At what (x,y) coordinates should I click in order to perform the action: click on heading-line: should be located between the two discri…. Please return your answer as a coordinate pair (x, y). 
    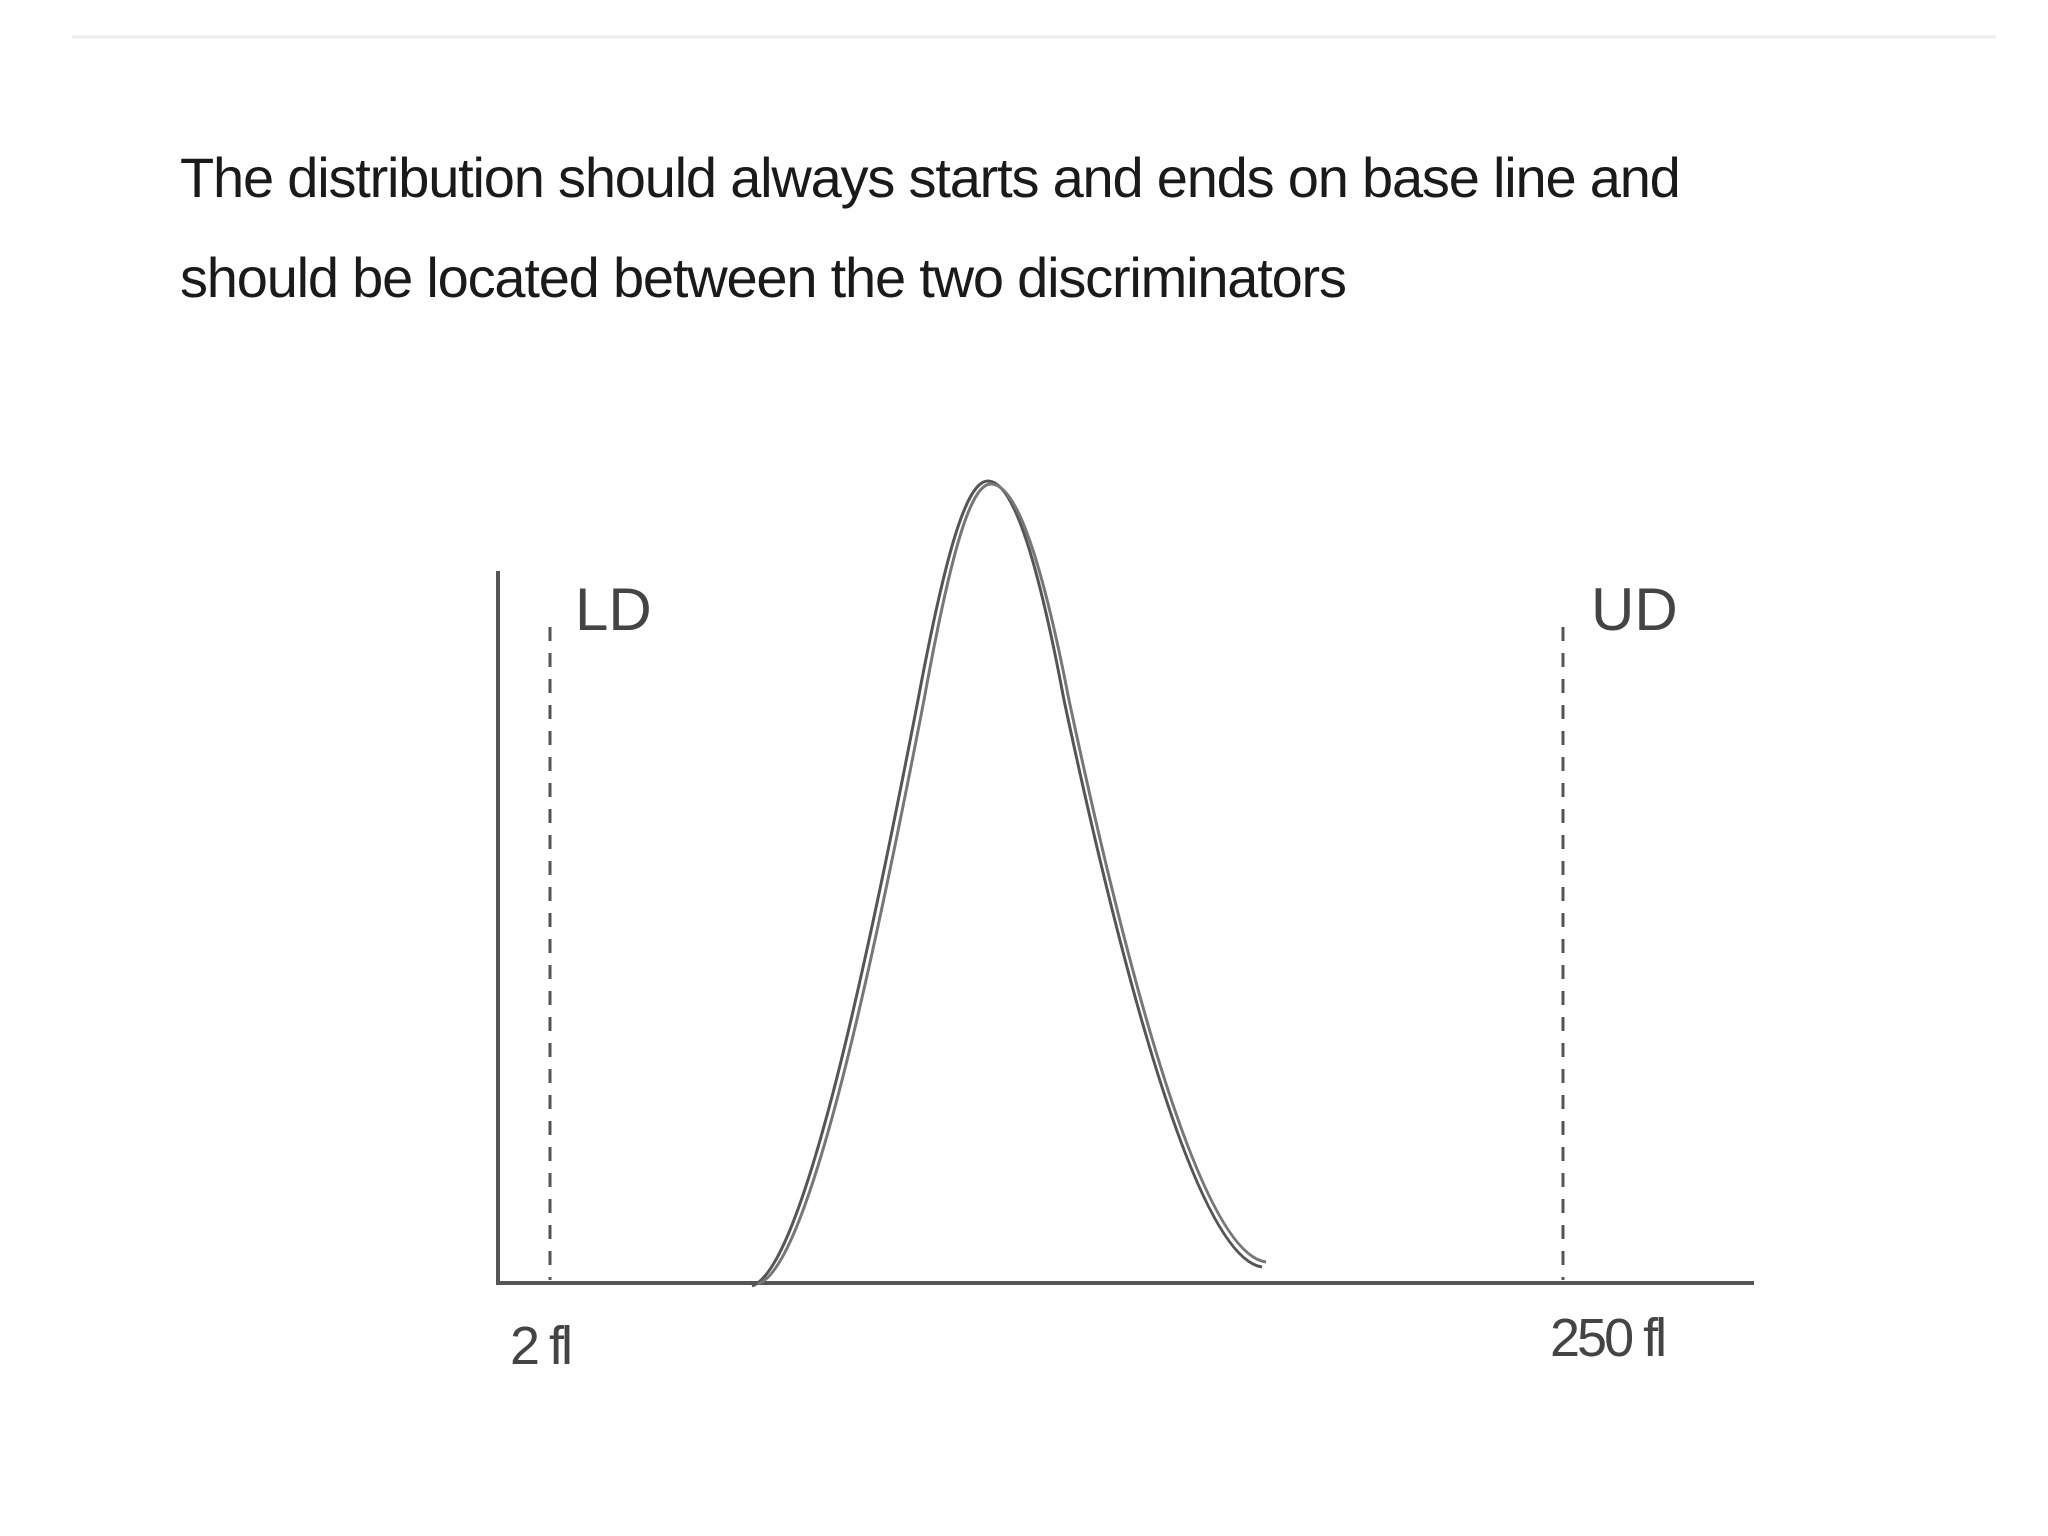
    Looking at the image, I should click on (763, 277).